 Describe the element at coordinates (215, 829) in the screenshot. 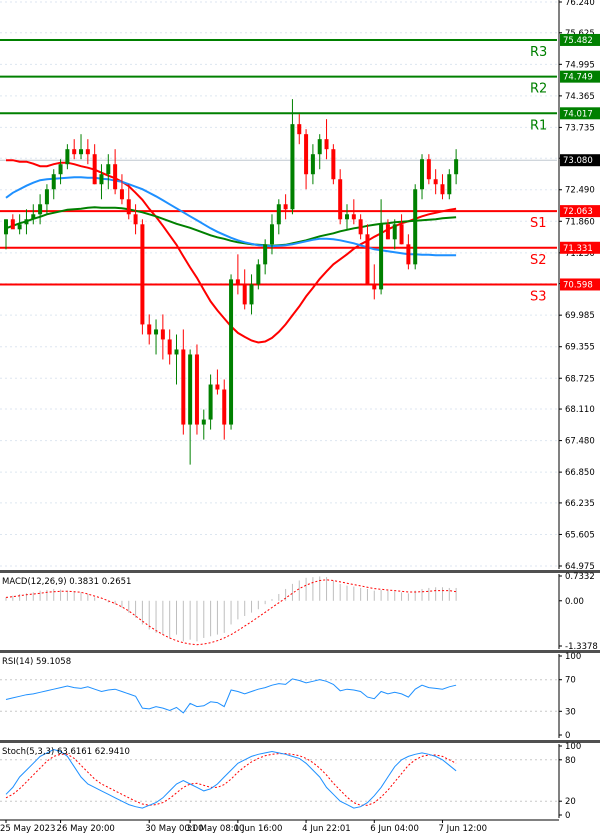

I see `time-tick-label: 31 May 08:00` at that location.